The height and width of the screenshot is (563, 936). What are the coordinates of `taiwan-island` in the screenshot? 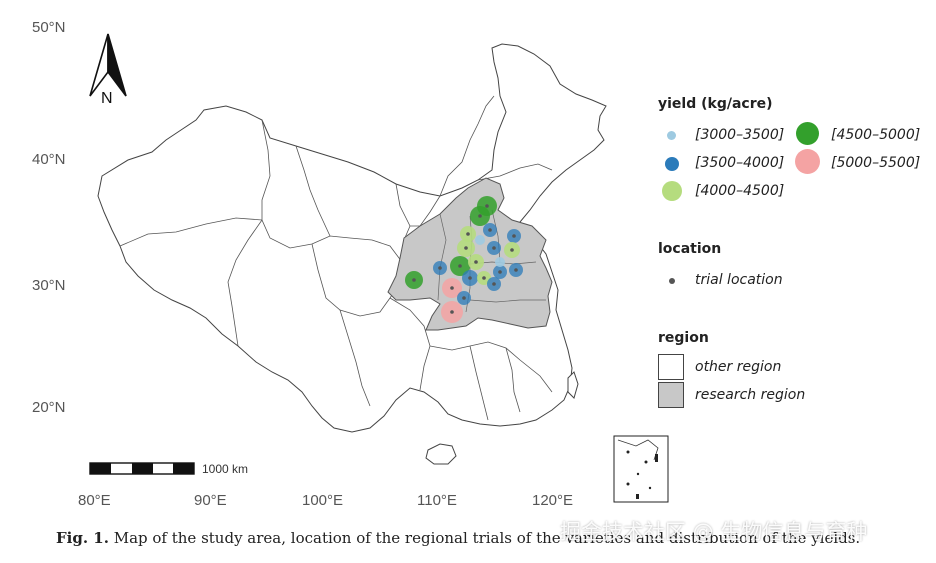 It's located at (573, 385).